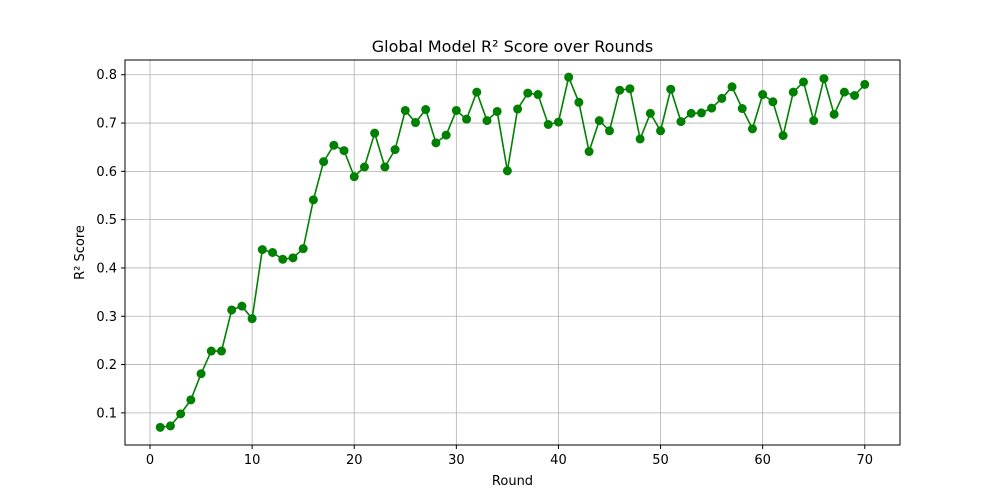 The height and width of the screenshot is (500, 1000). I want to click on x-tick-label: 50, so click(660, 460).